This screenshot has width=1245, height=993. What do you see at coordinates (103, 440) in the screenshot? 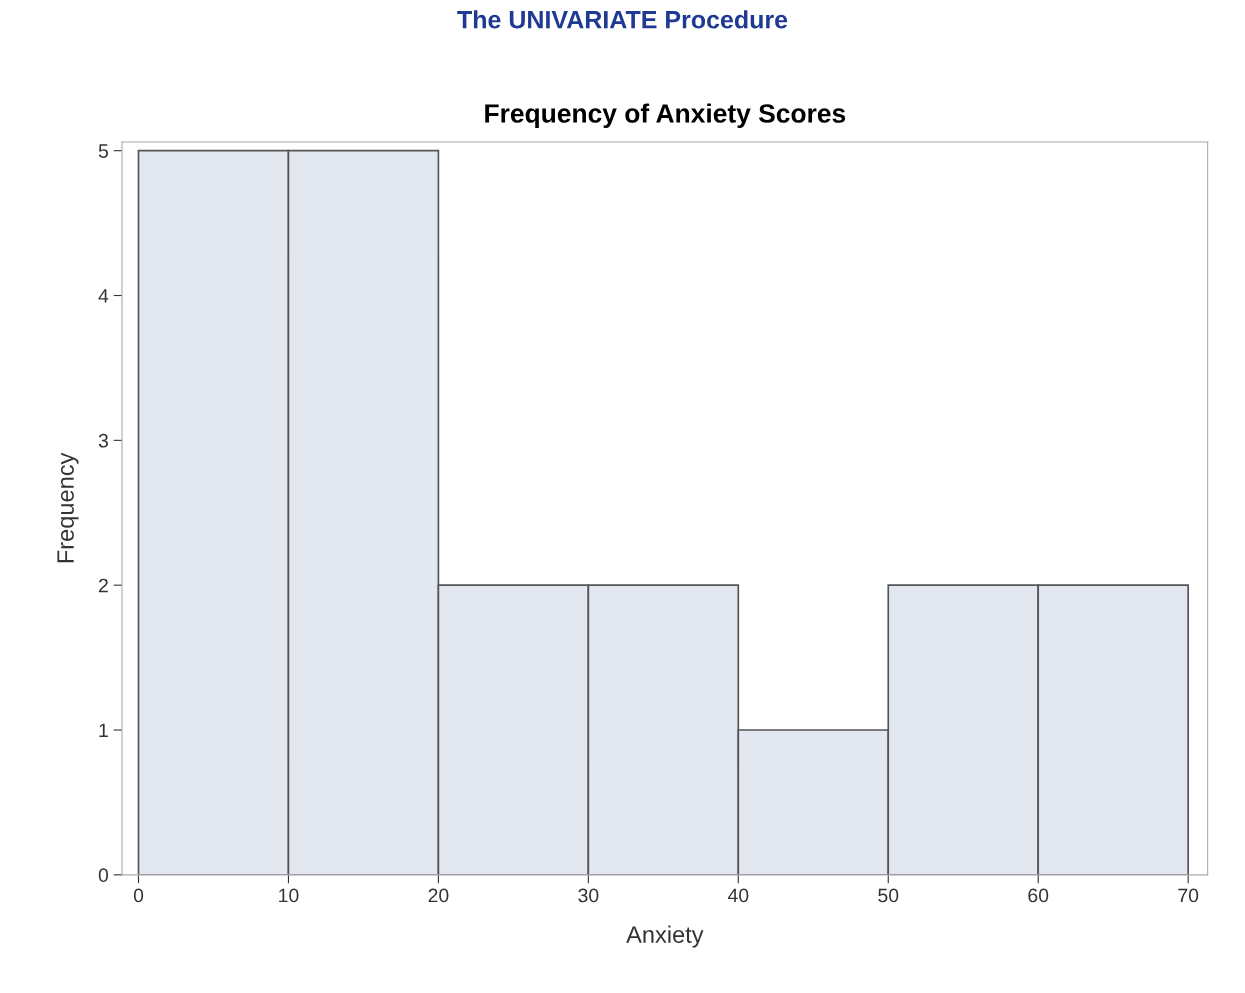
I see `y-tick-label: 3` at bounding box center [103, 440].